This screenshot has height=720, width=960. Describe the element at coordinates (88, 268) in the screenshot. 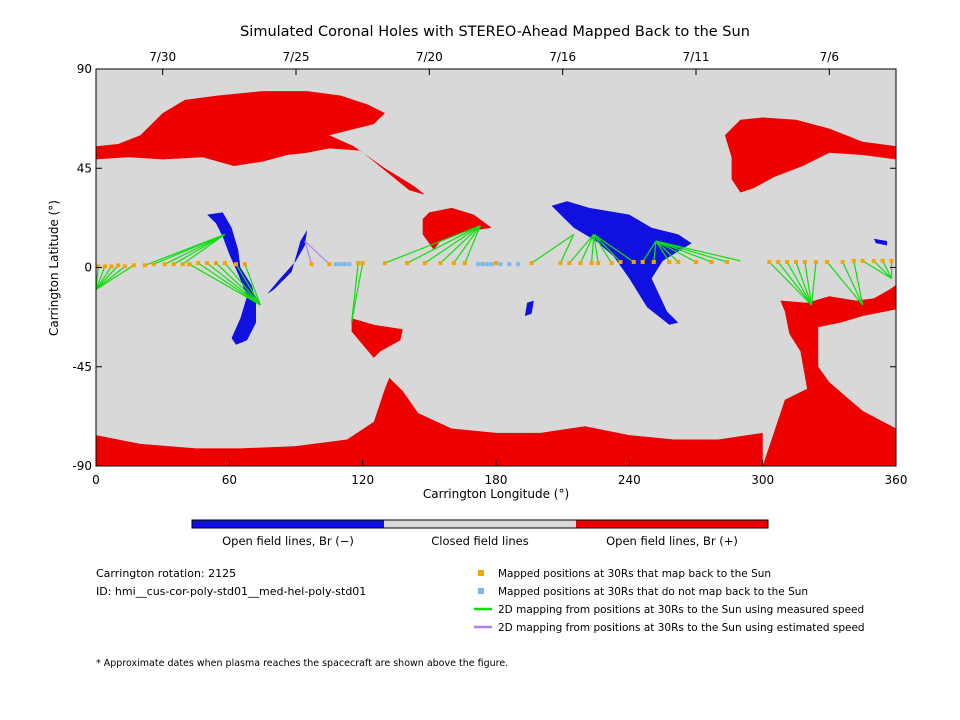

I see `y-tick-label: 0` at that location.